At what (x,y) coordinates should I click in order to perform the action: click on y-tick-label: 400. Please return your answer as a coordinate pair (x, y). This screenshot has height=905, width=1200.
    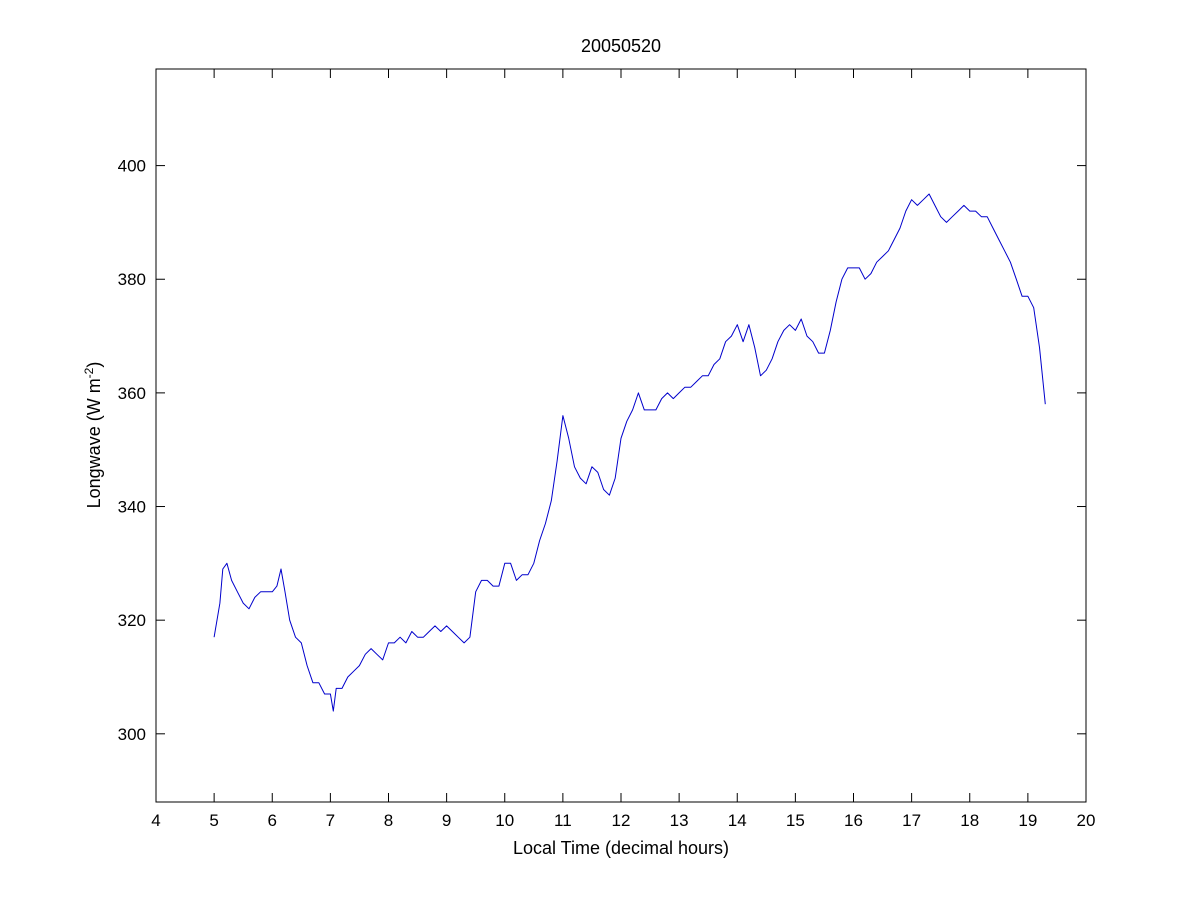
    Looking at the image, I should click on (132, 166).